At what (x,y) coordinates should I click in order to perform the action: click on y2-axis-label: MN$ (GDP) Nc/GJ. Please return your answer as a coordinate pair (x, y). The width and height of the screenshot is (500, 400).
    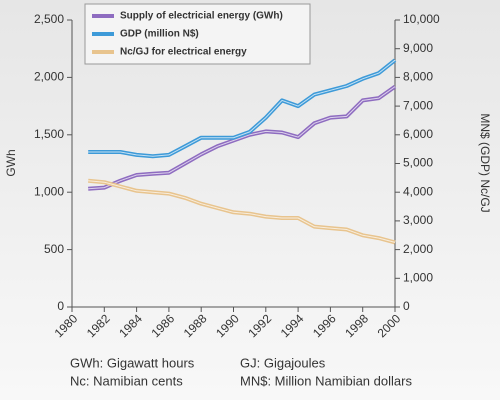
    Looking at the image, I should click on (485, 162).